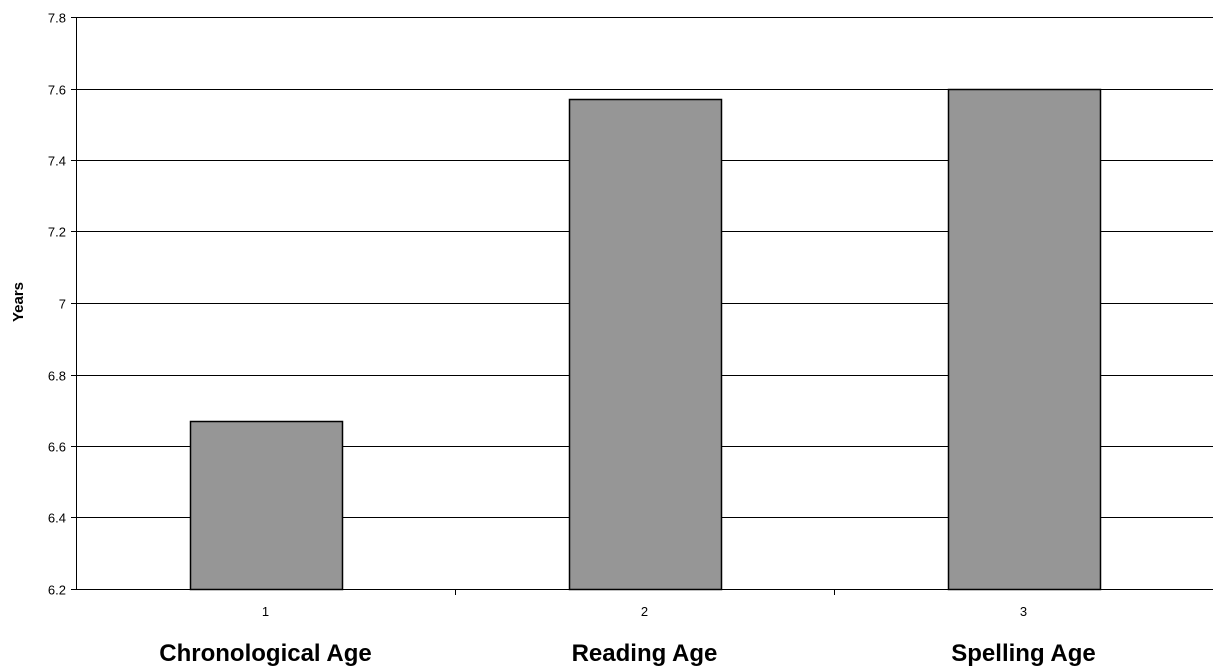  I want to click on x-tick-label: 3, so click(1023, 611).